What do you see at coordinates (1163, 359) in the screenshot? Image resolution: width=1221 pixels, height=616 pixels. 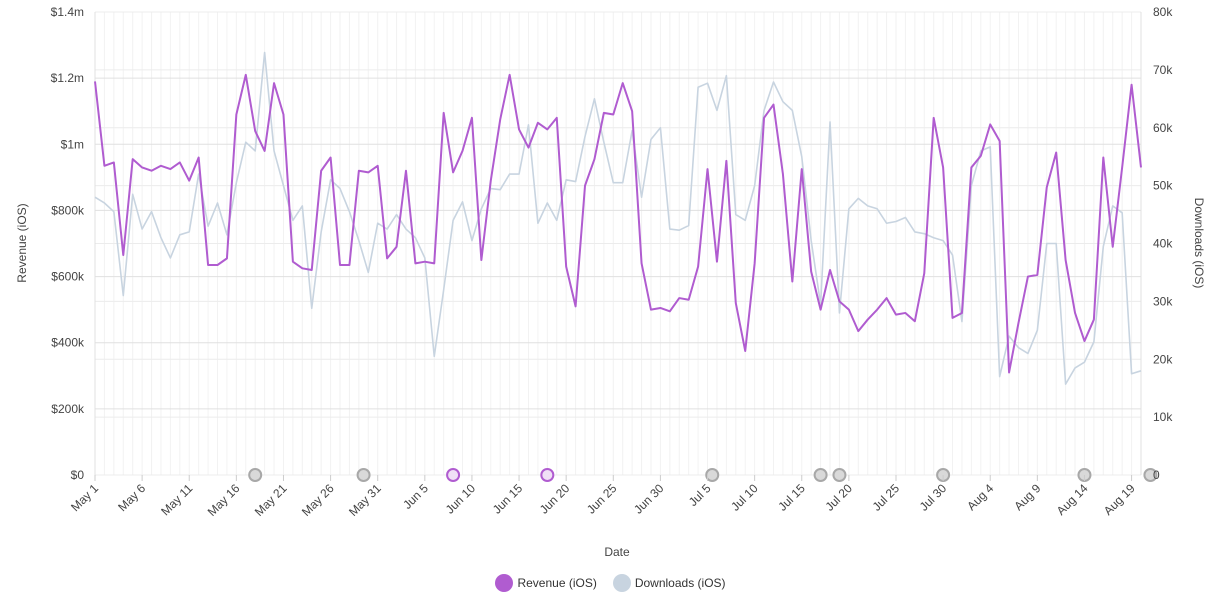 I see `y-right-tick-label: 20k` at bounding box center [1163, 359].